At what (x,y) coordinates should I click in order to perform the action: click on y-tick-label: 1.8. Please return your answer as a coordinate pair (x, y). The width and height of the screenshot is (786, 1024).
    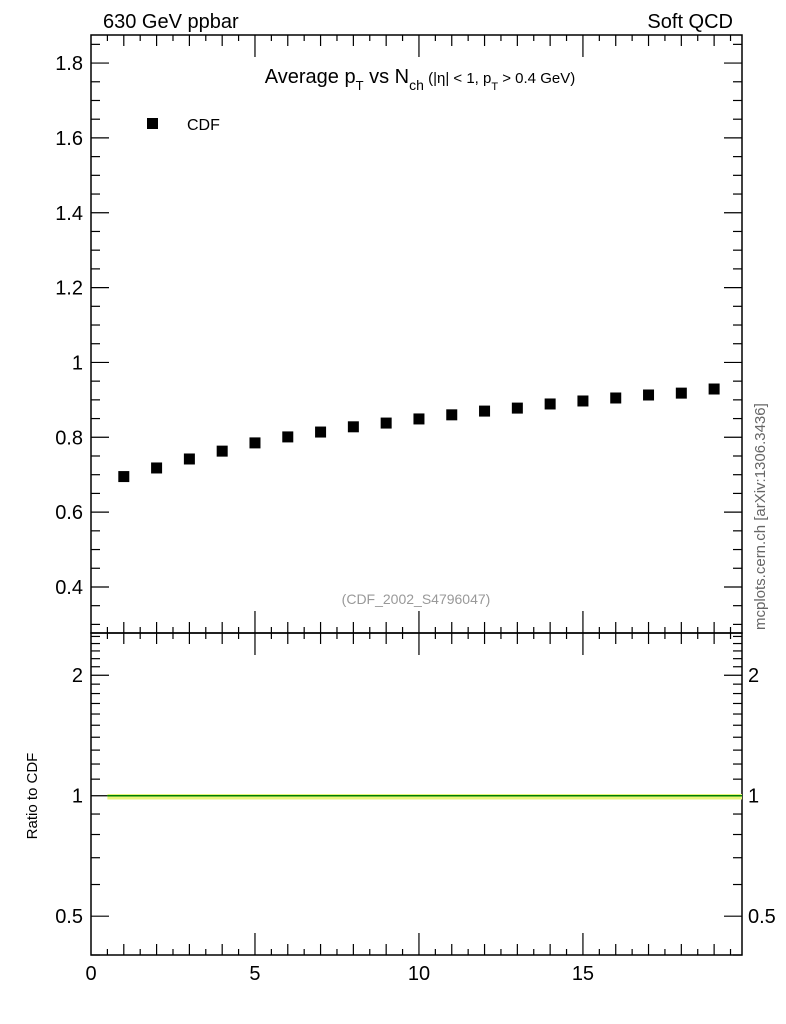
    Looking at the image, I should click on (69, 64).